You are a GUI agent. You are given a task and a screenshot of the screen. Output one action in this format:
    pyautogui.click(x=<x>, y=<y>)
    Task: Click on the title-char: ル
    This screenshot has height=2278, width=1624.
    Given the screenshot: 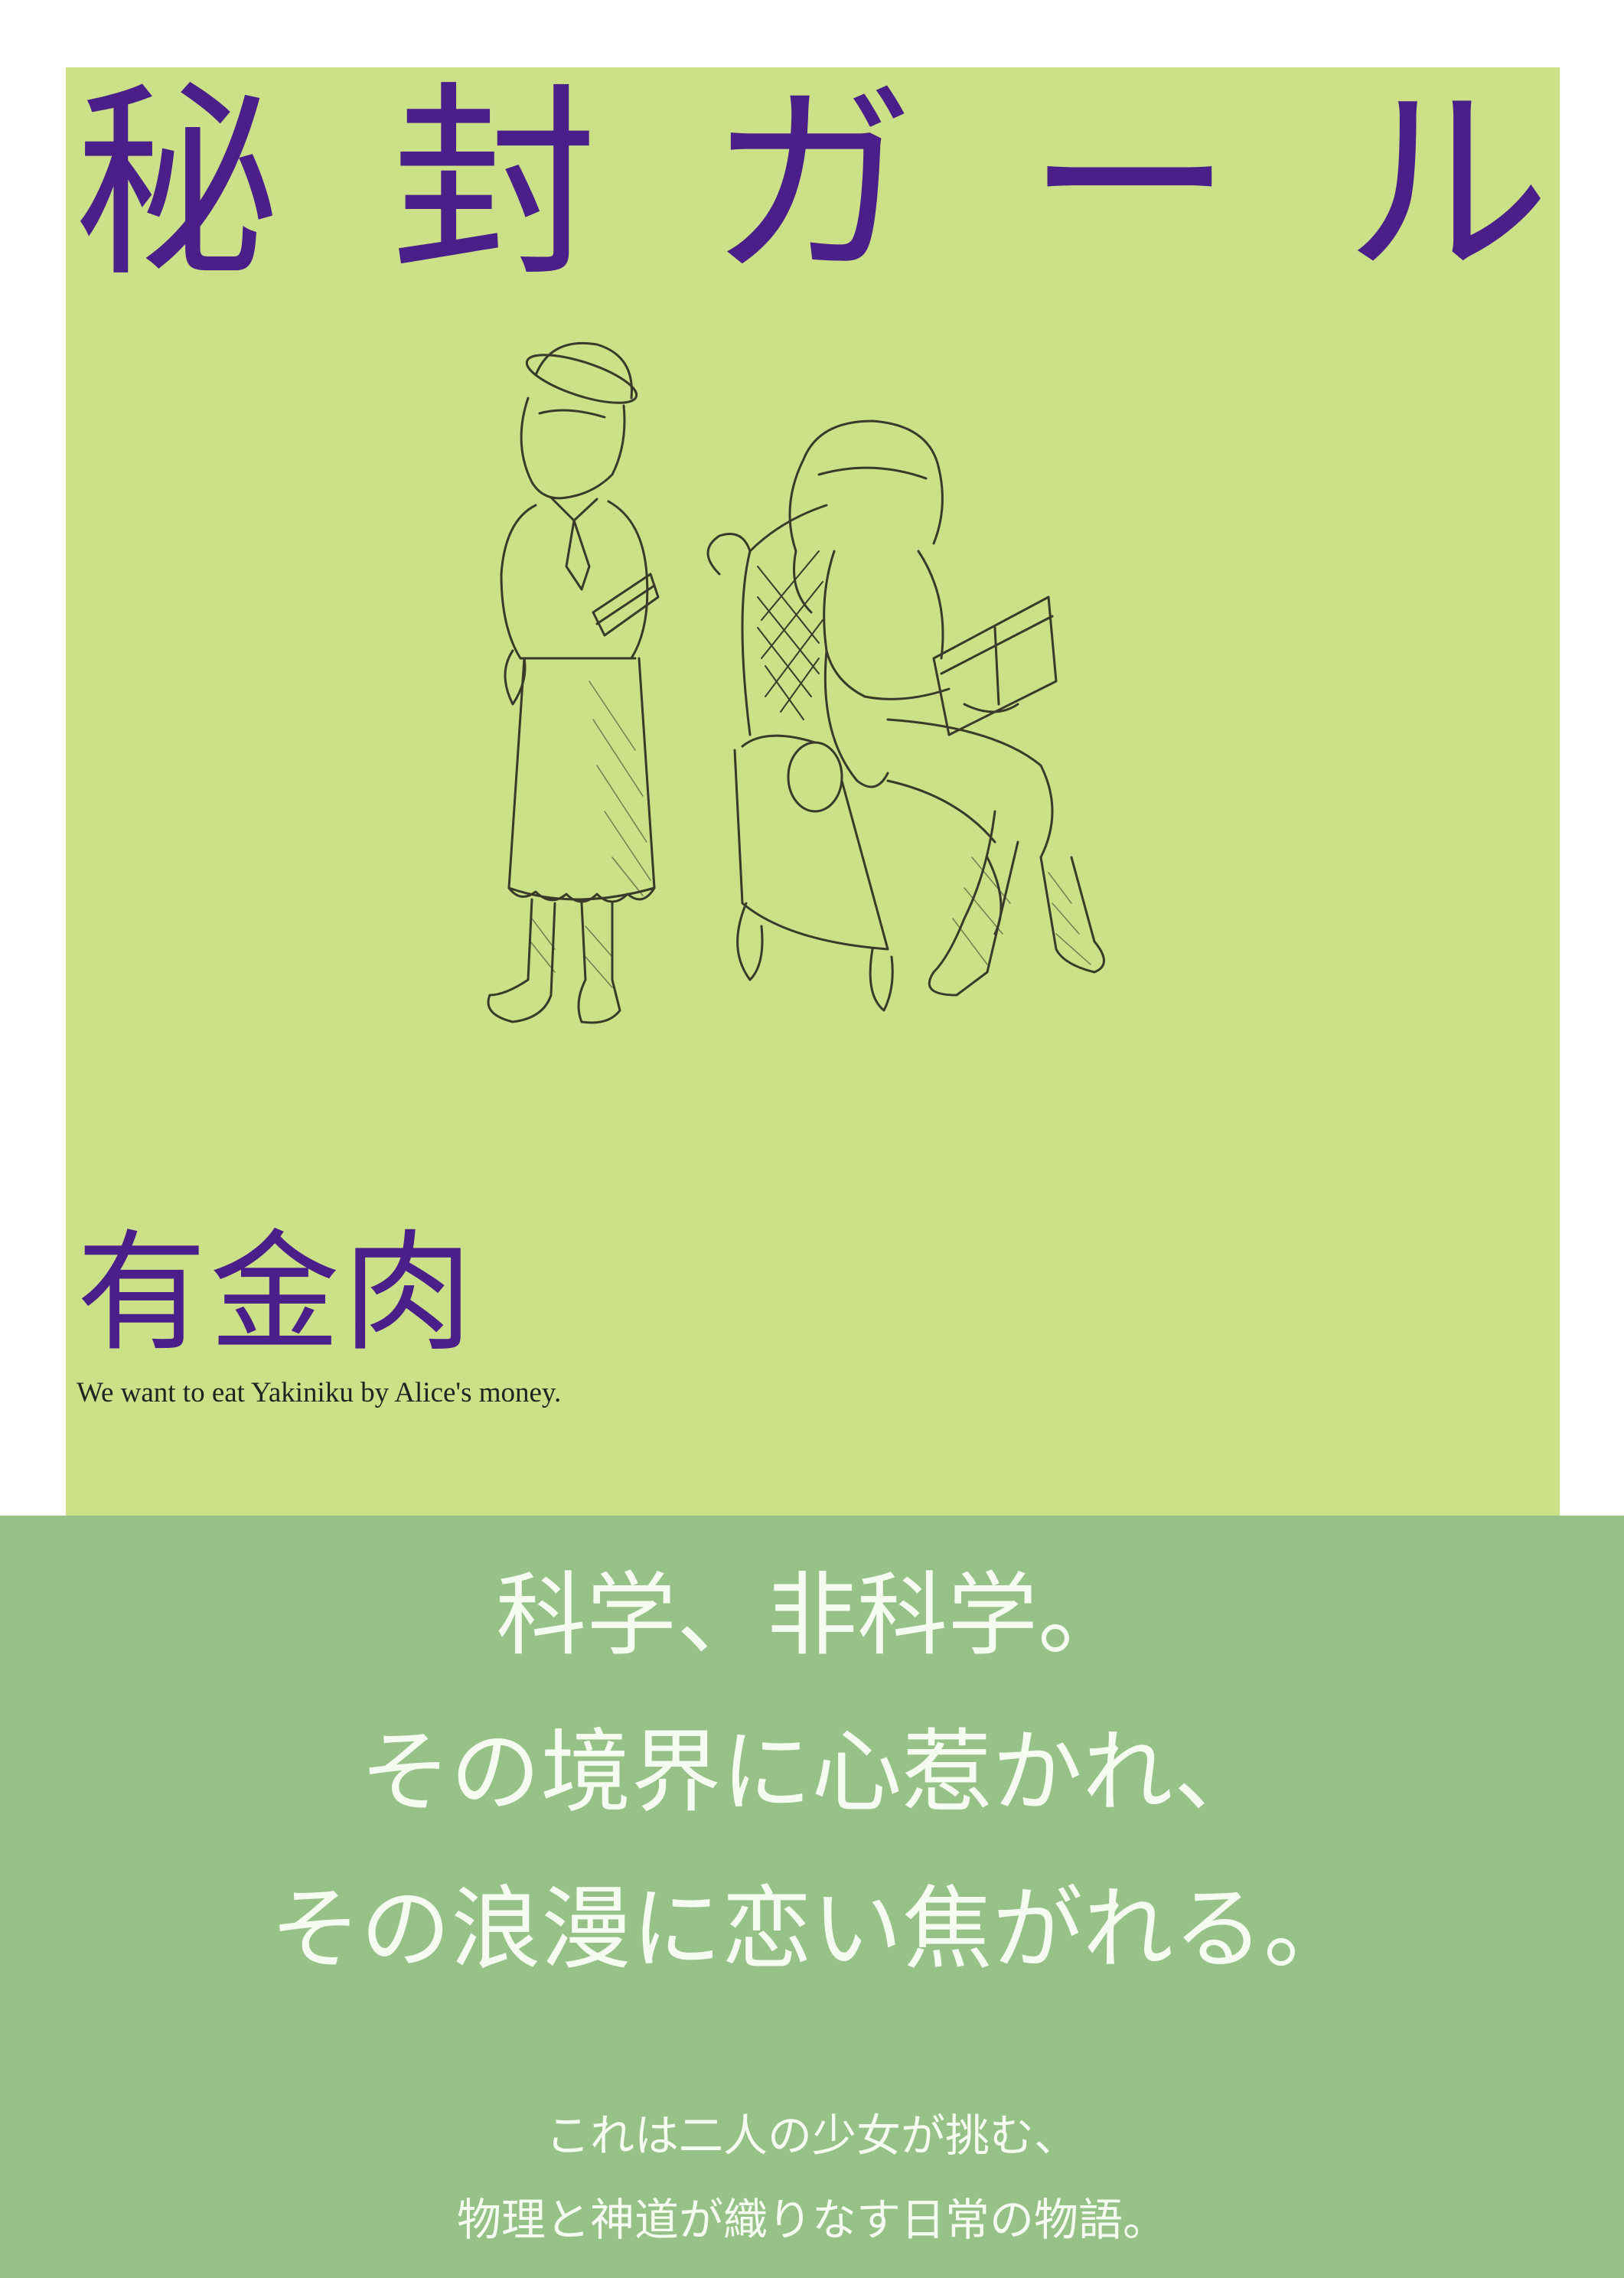 What is the action you would take?
    pyautogui.click(x=1448, y=185)
    